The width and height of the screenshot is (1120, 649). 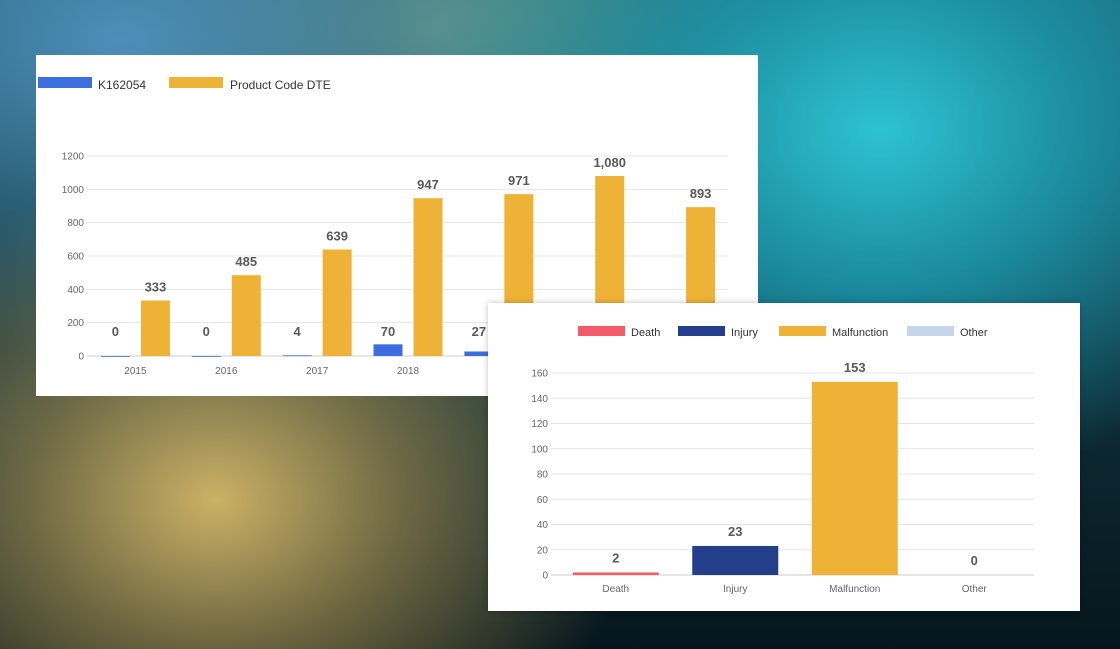 I want to click on bar-data-label: 27, so click(x=479, y=331).